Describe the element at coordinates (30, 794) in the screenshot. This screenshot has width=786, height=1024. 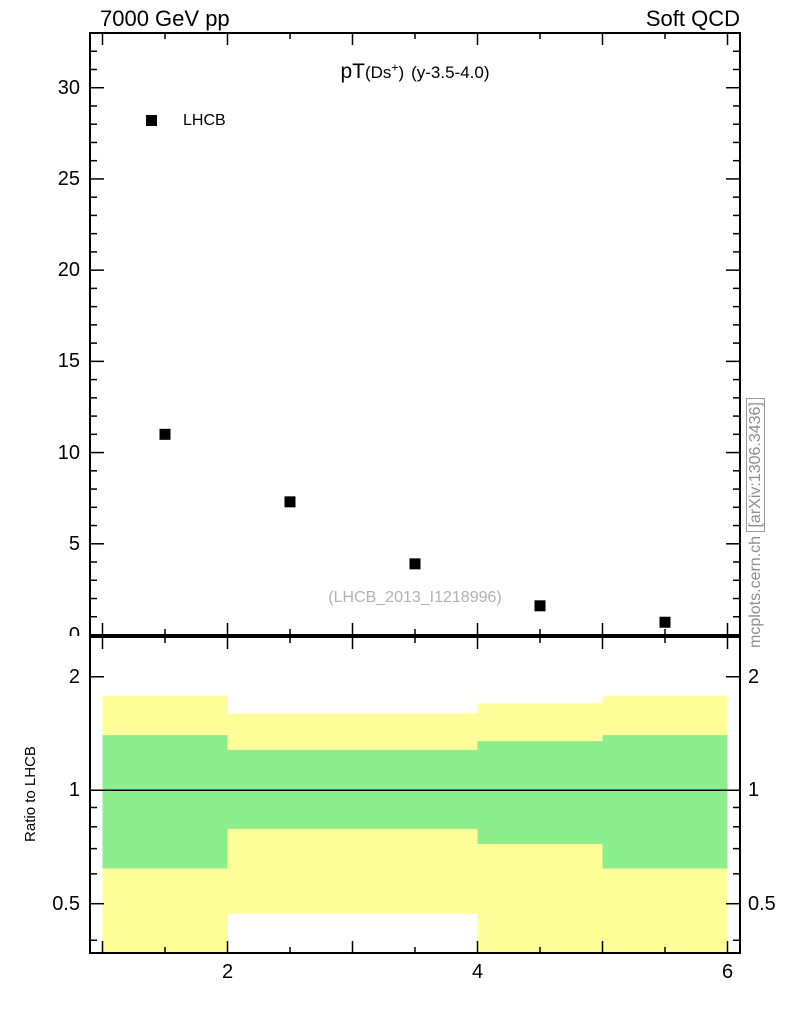
I see `ratio-y-axis-title: Ratio to LHCB` at that location.